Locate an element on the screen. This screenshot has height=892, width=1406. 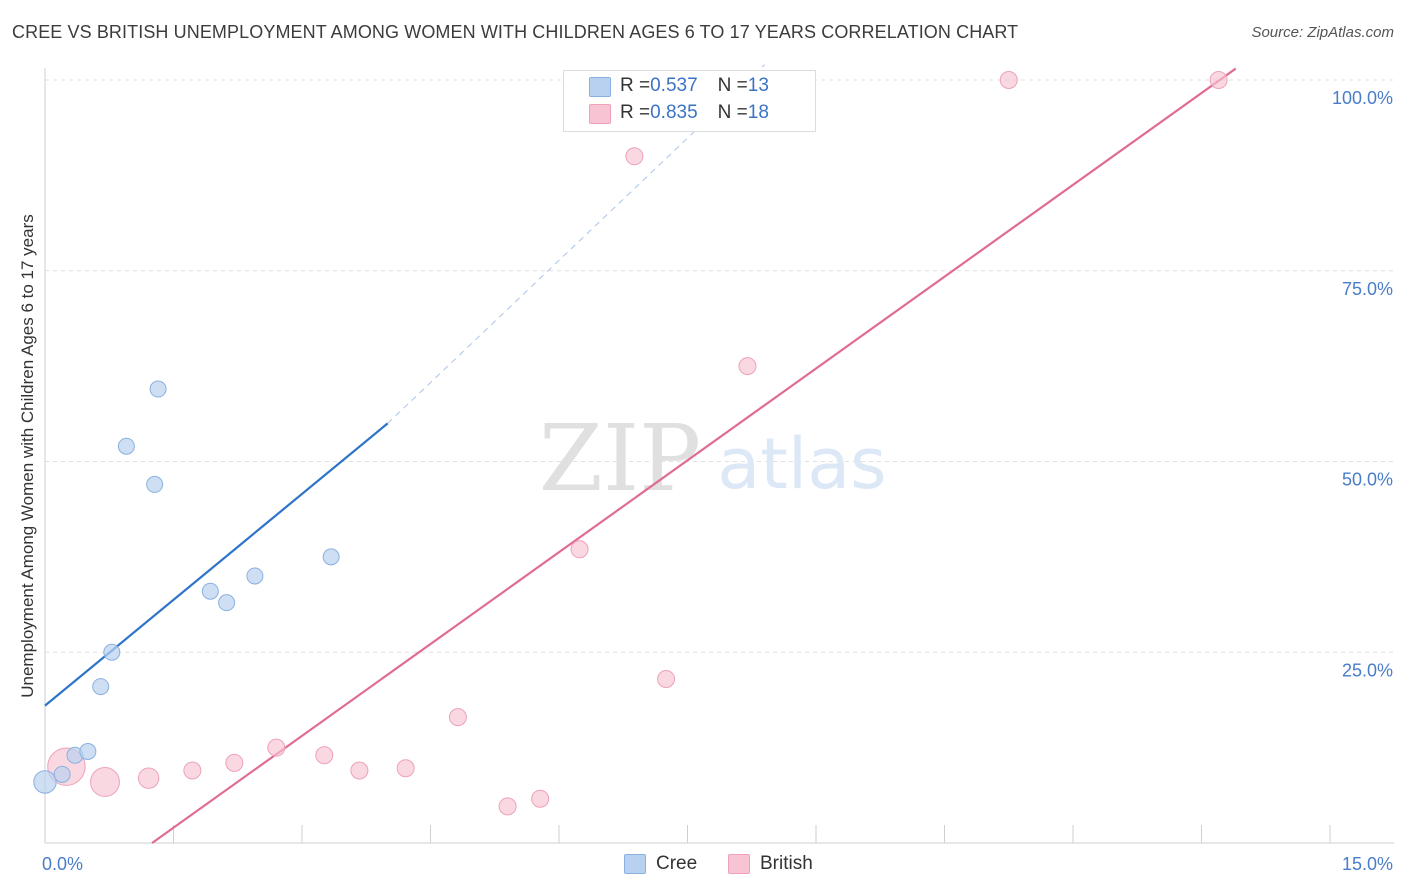
y-tick-label: 50.0% is located at coordinates (1367, 480).